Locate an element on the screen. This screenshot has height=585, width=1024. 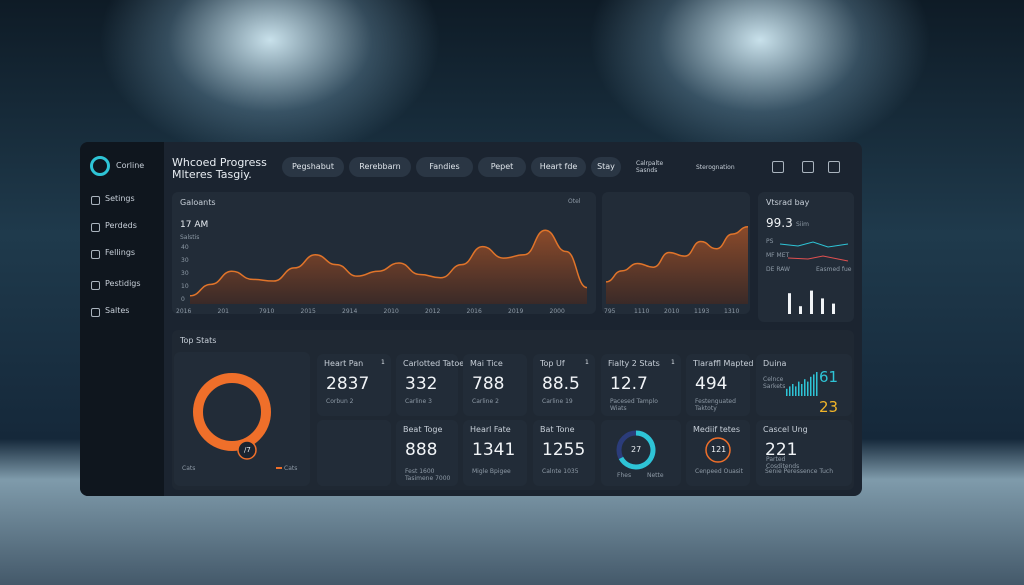
stat-footer: Carline 2 is located at coordinates (485, 401).